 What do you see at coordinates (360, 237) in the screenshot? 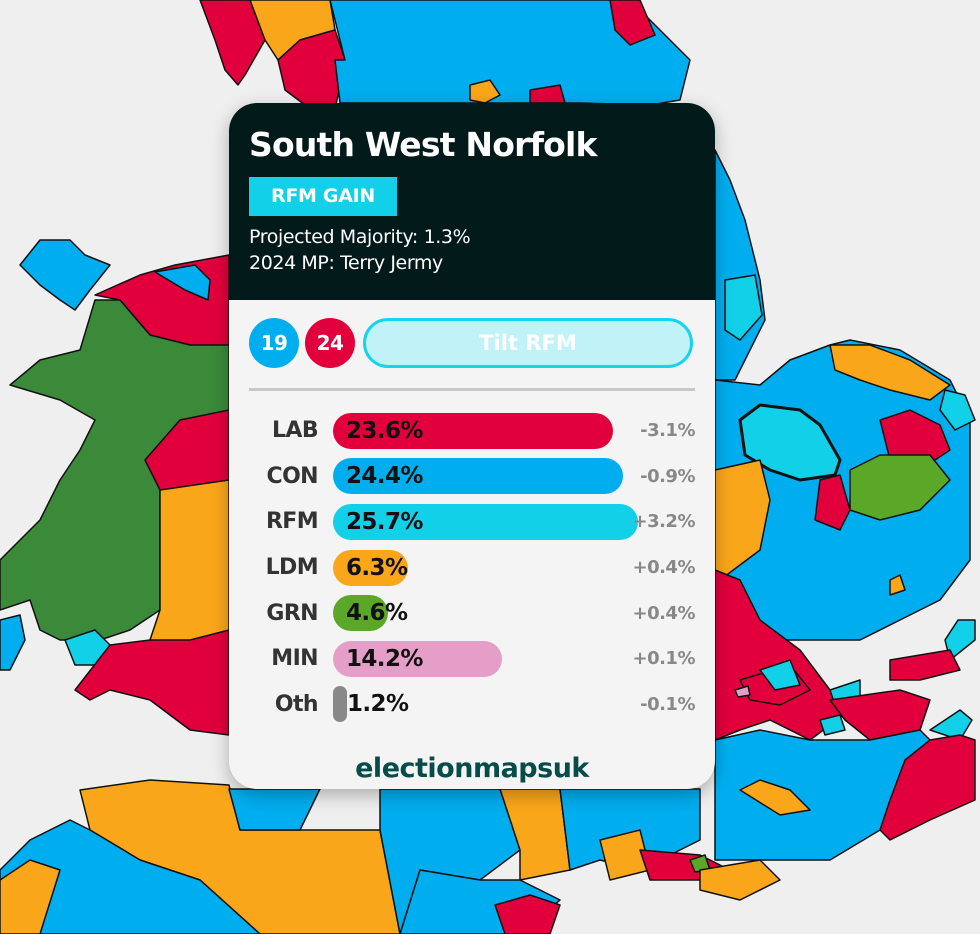
I see `projected-majority: Projected Majority: 1.3%` at bounding box center [360, 237].